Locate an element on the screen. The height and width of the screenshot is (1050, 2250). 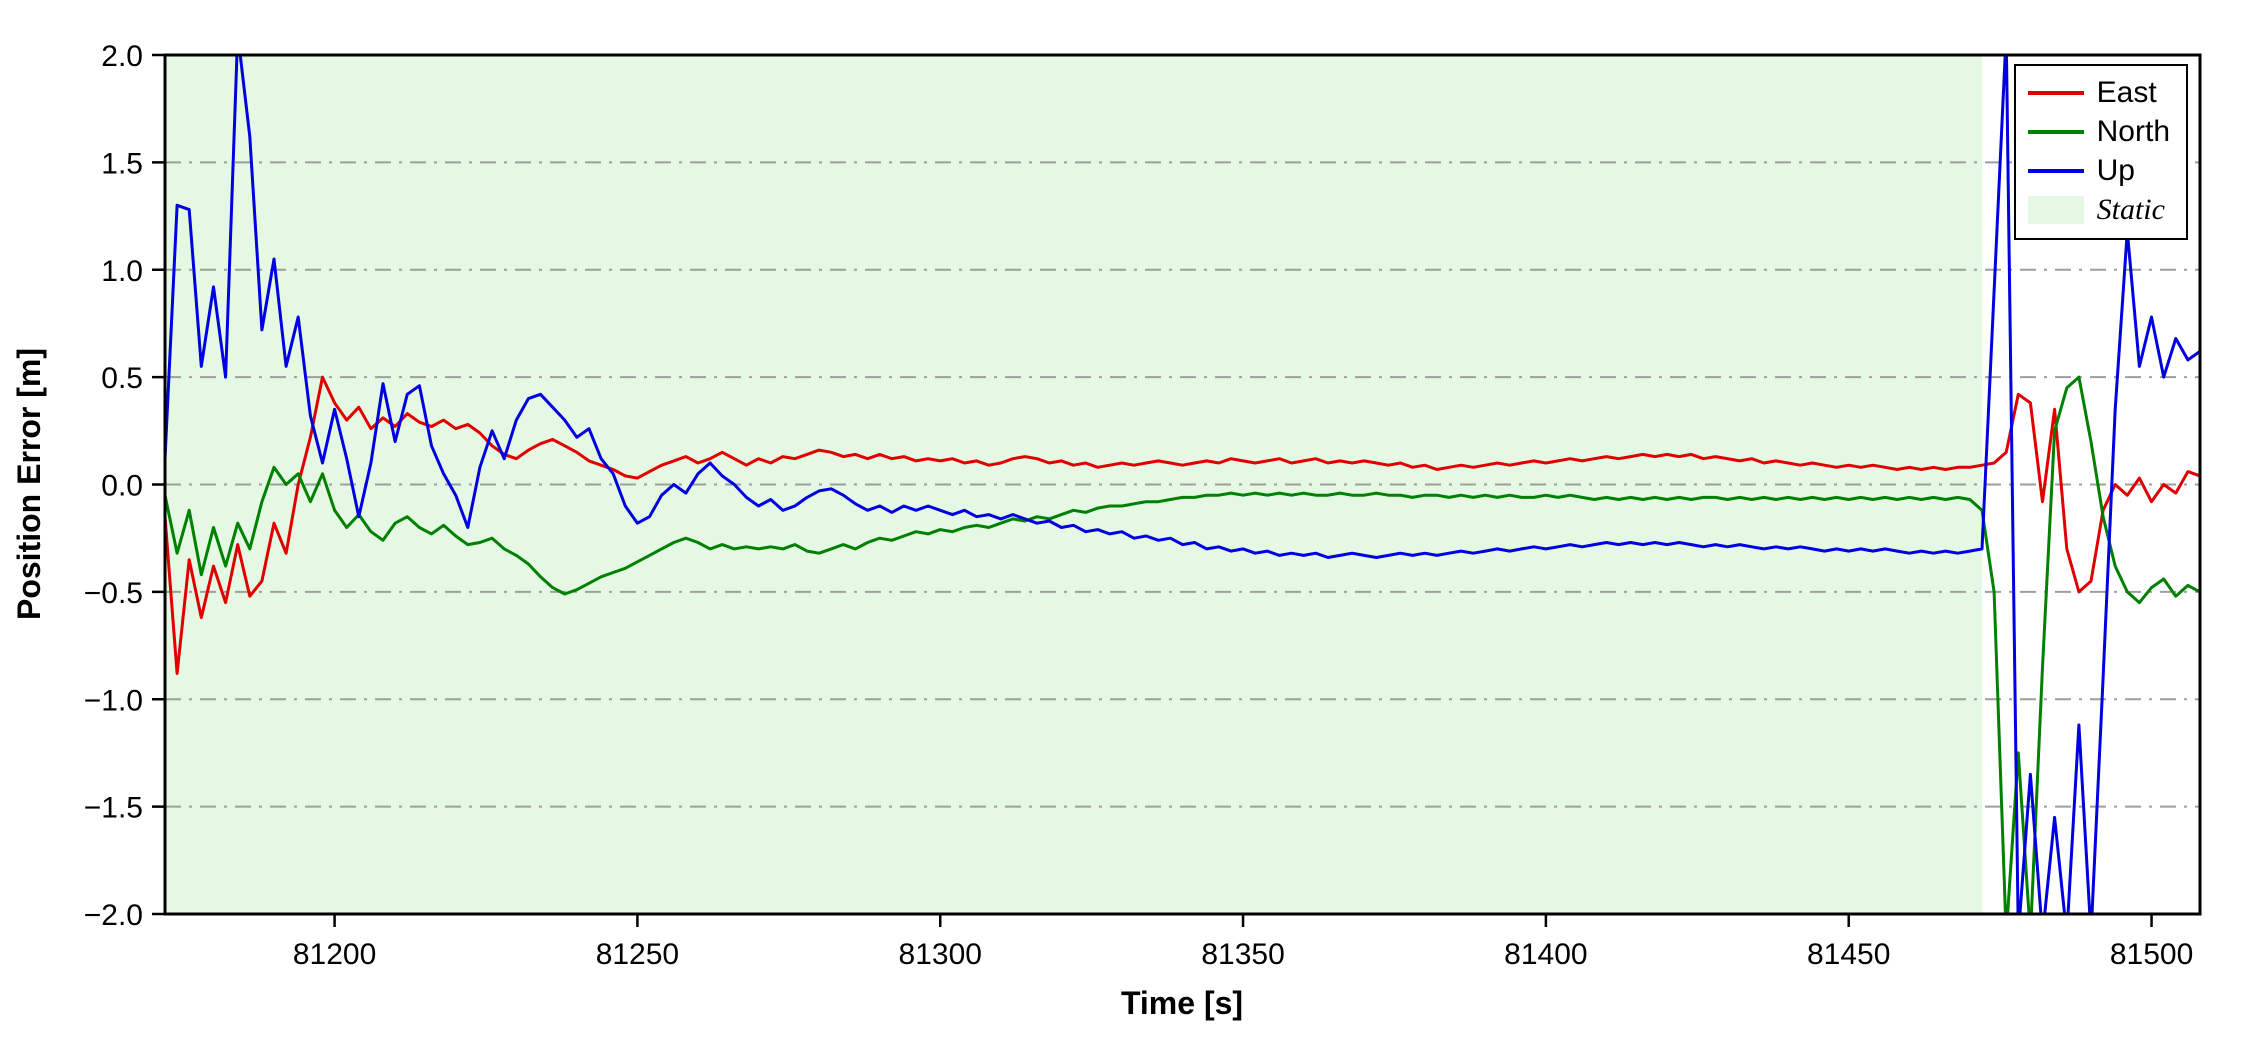
east-line-swatch is located at coordinates (2055, 92).